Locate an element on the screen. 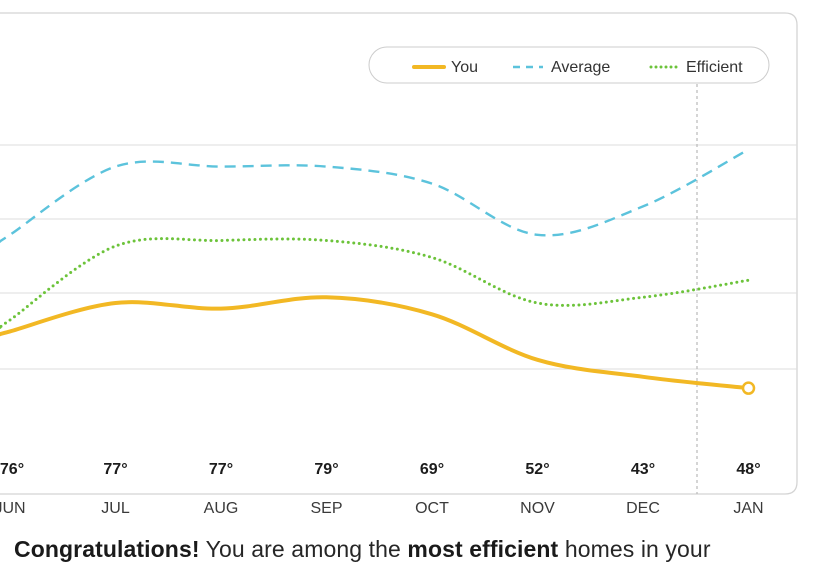 This screenshot has height=582, width=817. temperature-label: 69° is located at coordinates (432, 469).